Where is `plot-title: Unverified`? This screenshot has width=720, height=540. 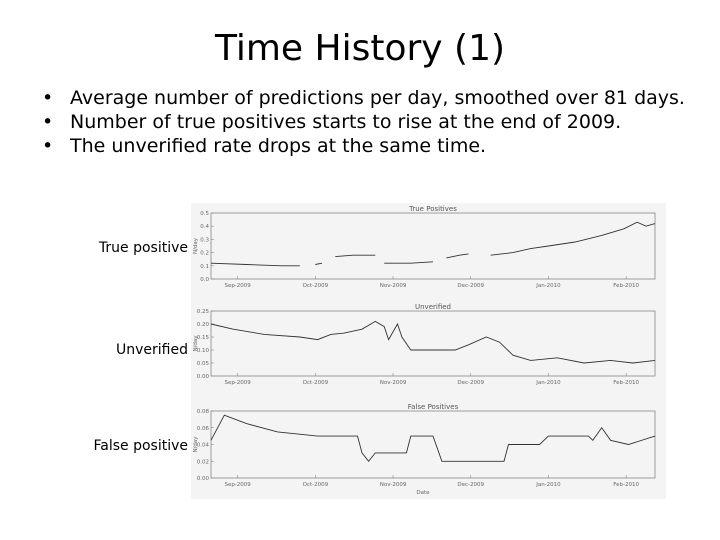 plot-title: Unverified is located at coordinates (433, 307).